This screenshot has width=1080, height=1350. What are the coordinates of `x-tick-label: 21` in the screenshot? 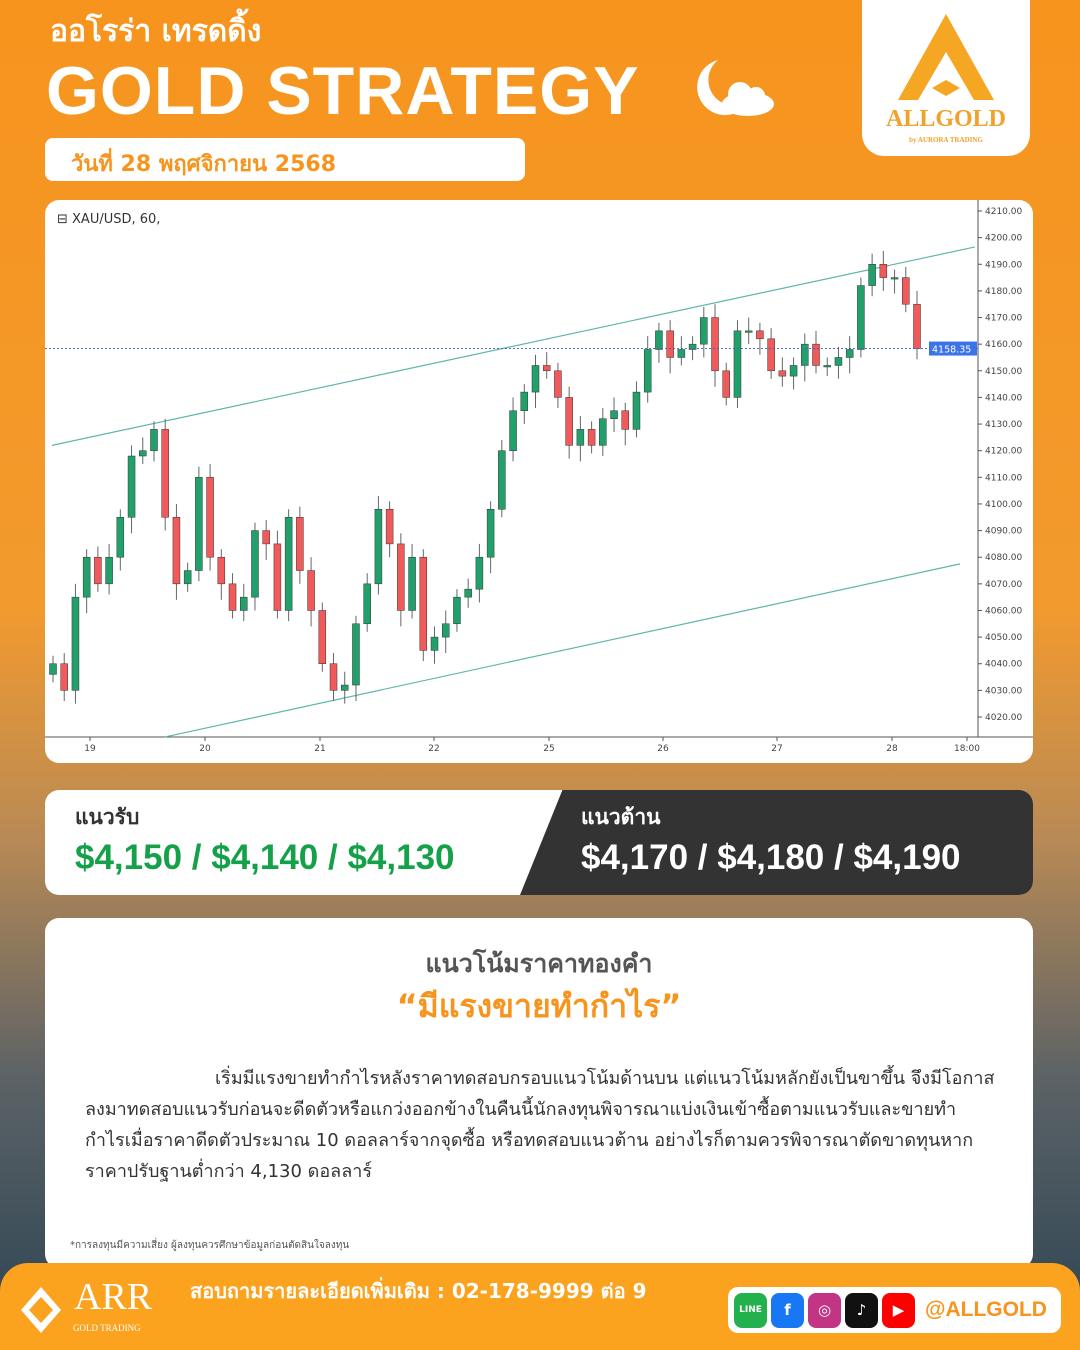 It's located at (319, 749).